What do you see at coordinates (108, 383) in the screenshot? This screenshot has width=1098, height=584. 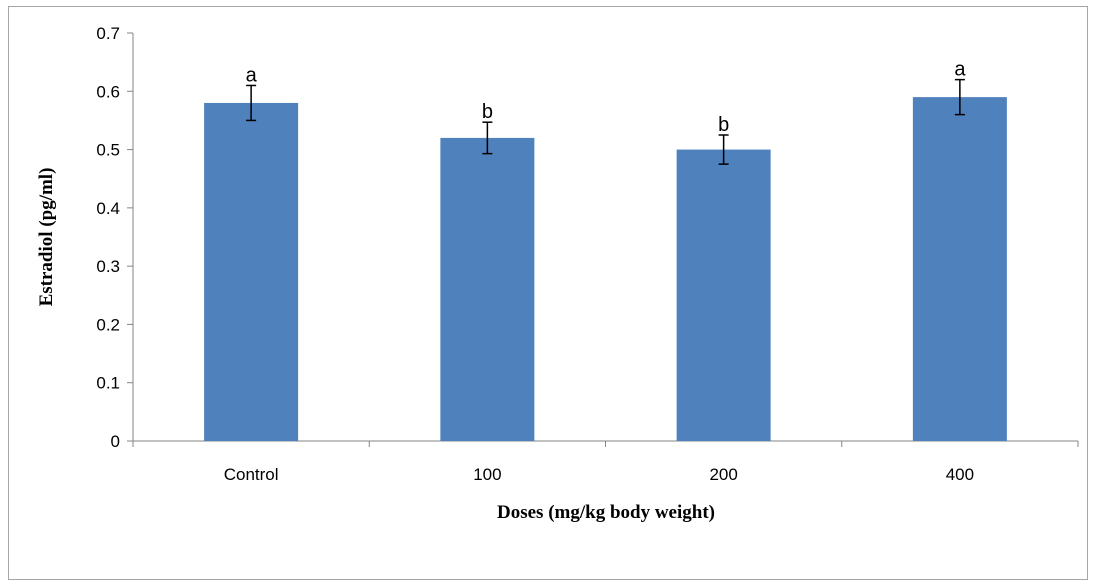 I see `y-tick-label: 0.1` at bounding box center [108, 383].